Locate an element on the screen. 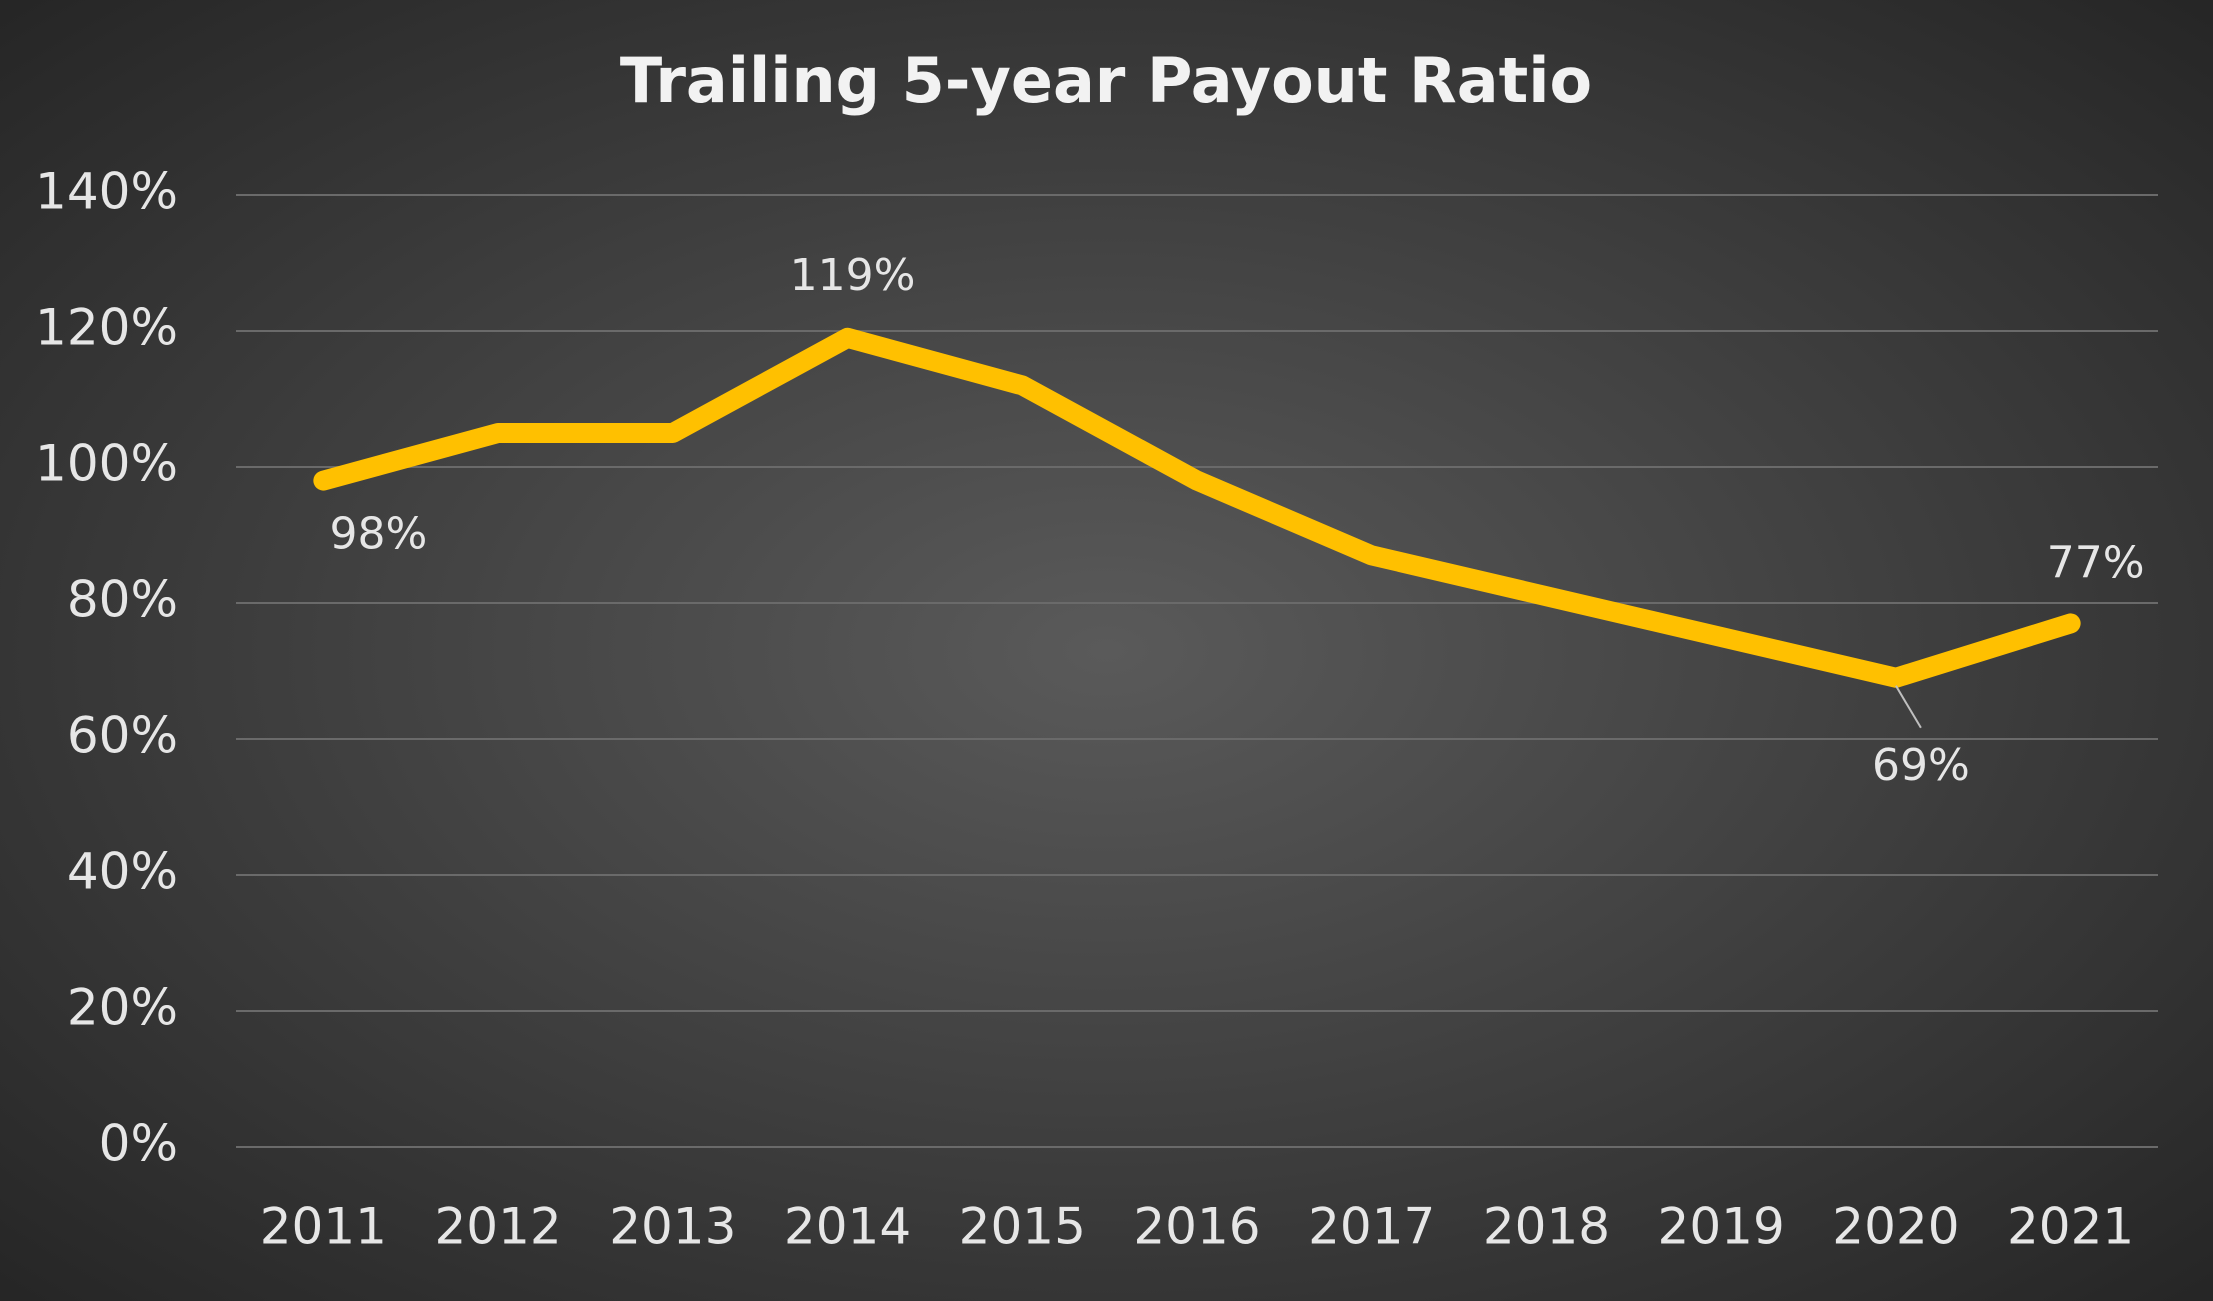 The height and width of the screenshot is (1301, 2213). x-tick-label: 2020 is located at coordinates (1895, 1227).